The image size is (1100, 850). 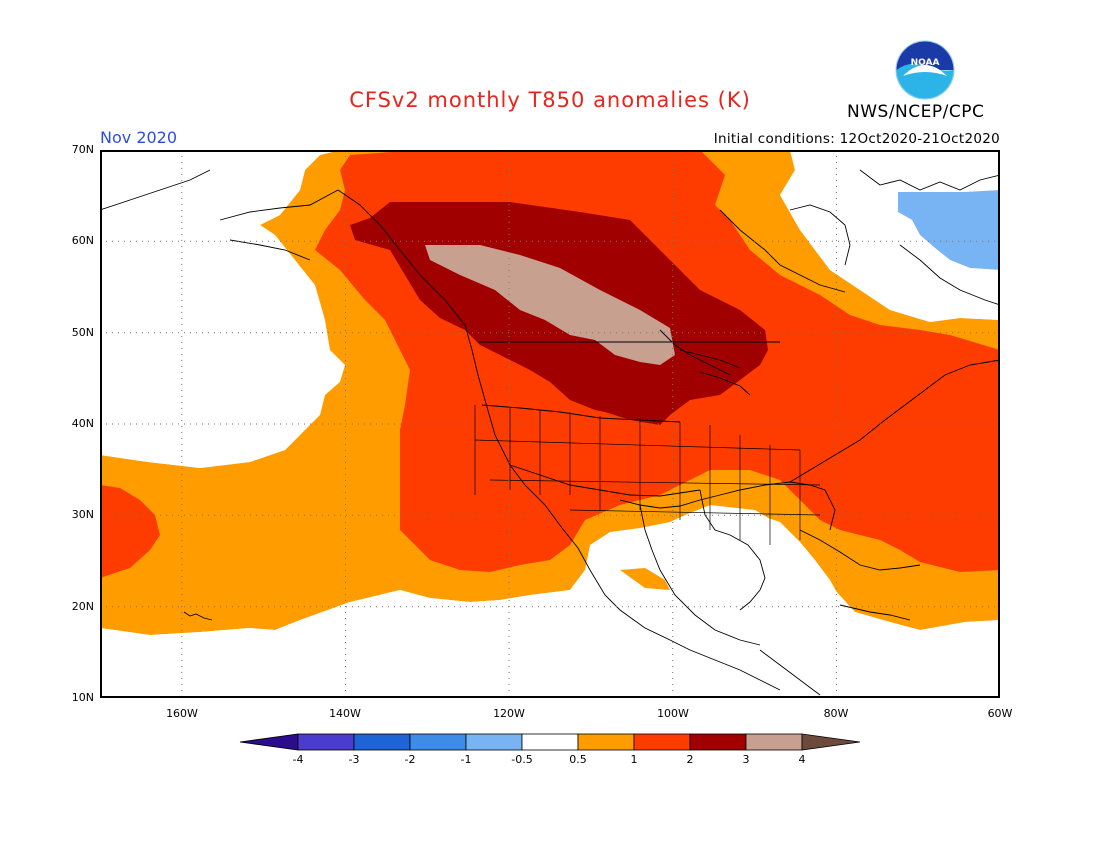 I want to click on lon-label-60w: 60W, so click(x=1000, y=713).